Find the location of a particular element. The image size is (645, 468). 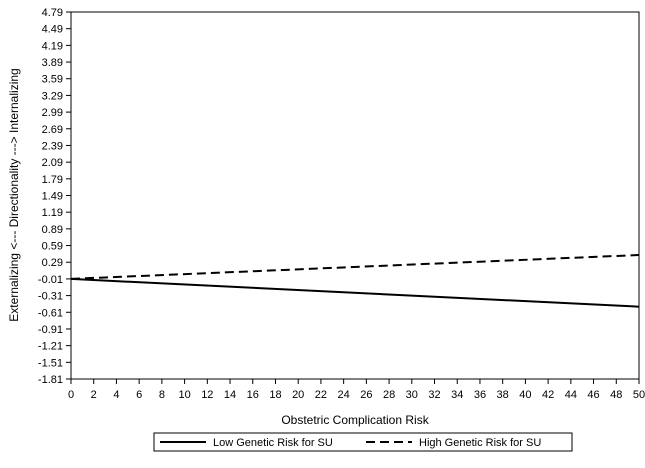

x-axis-title: Obstetric Complication Risk is located at coordinates (355, 420).